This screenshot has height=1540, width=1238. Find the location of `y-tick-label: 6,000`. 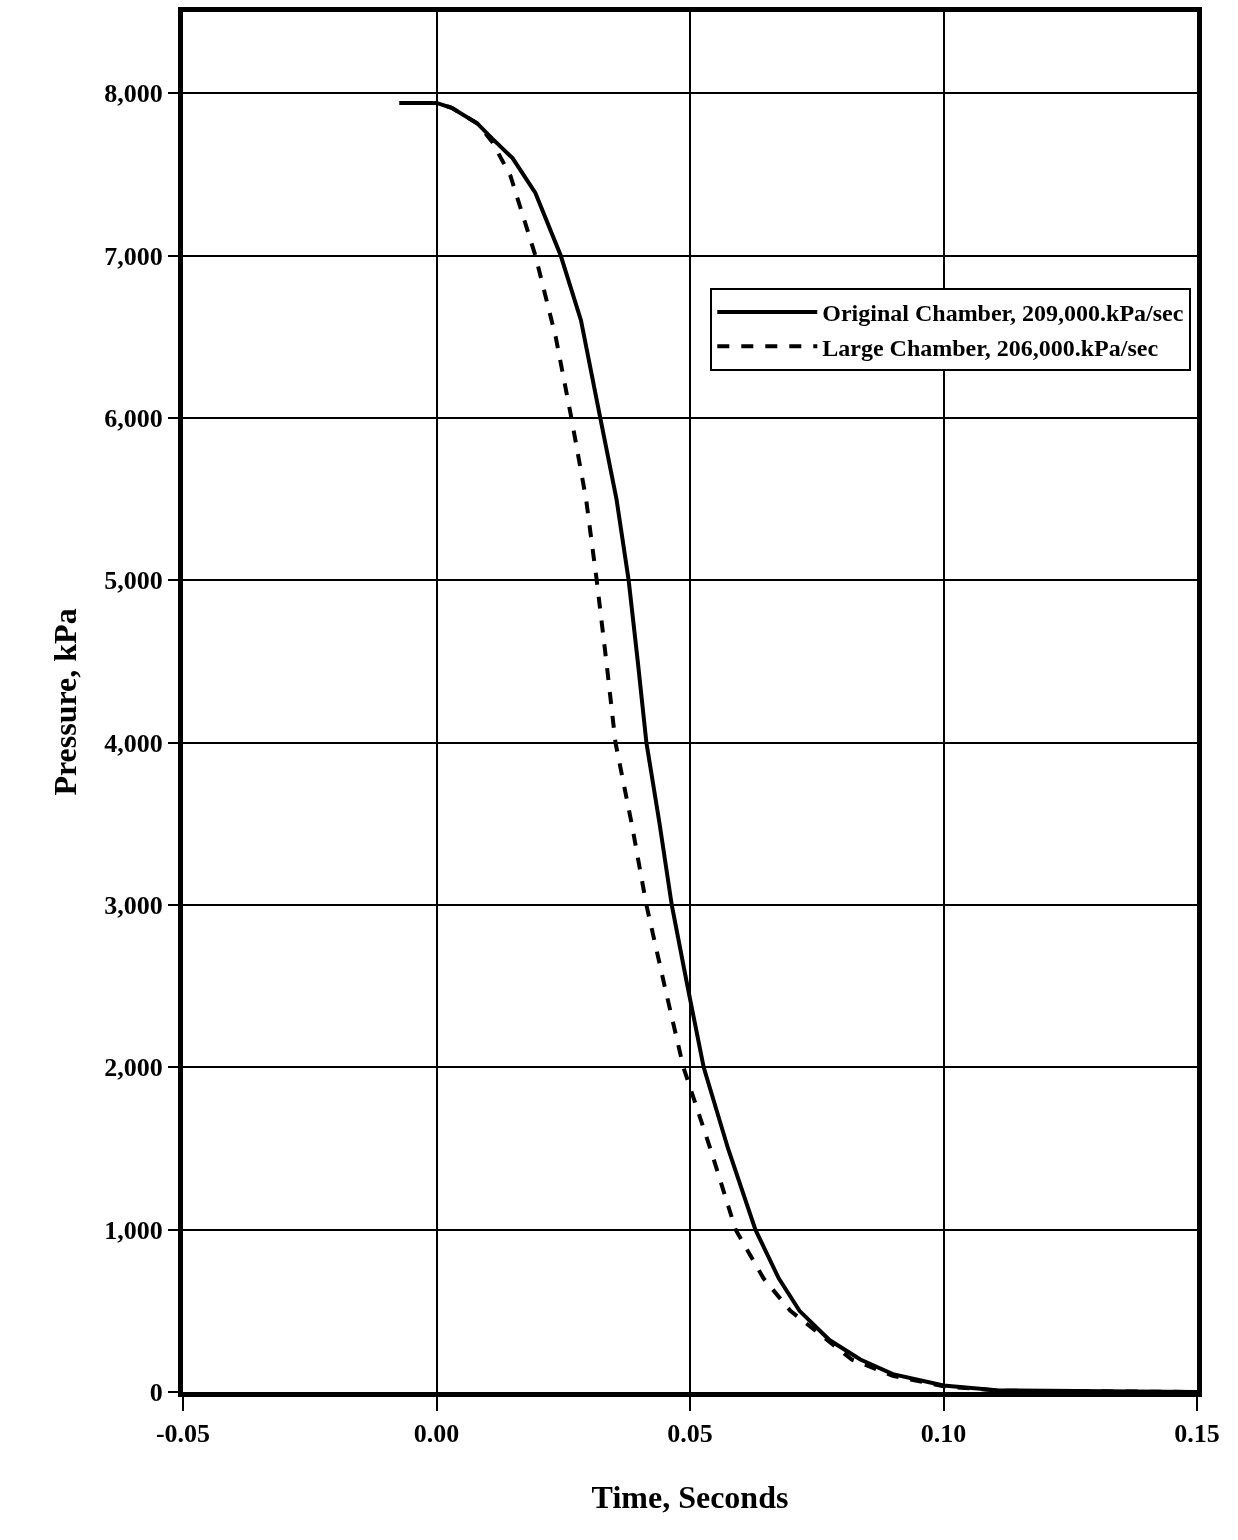

y-tick-label: 6,000 is located at coordinates (133, 418).